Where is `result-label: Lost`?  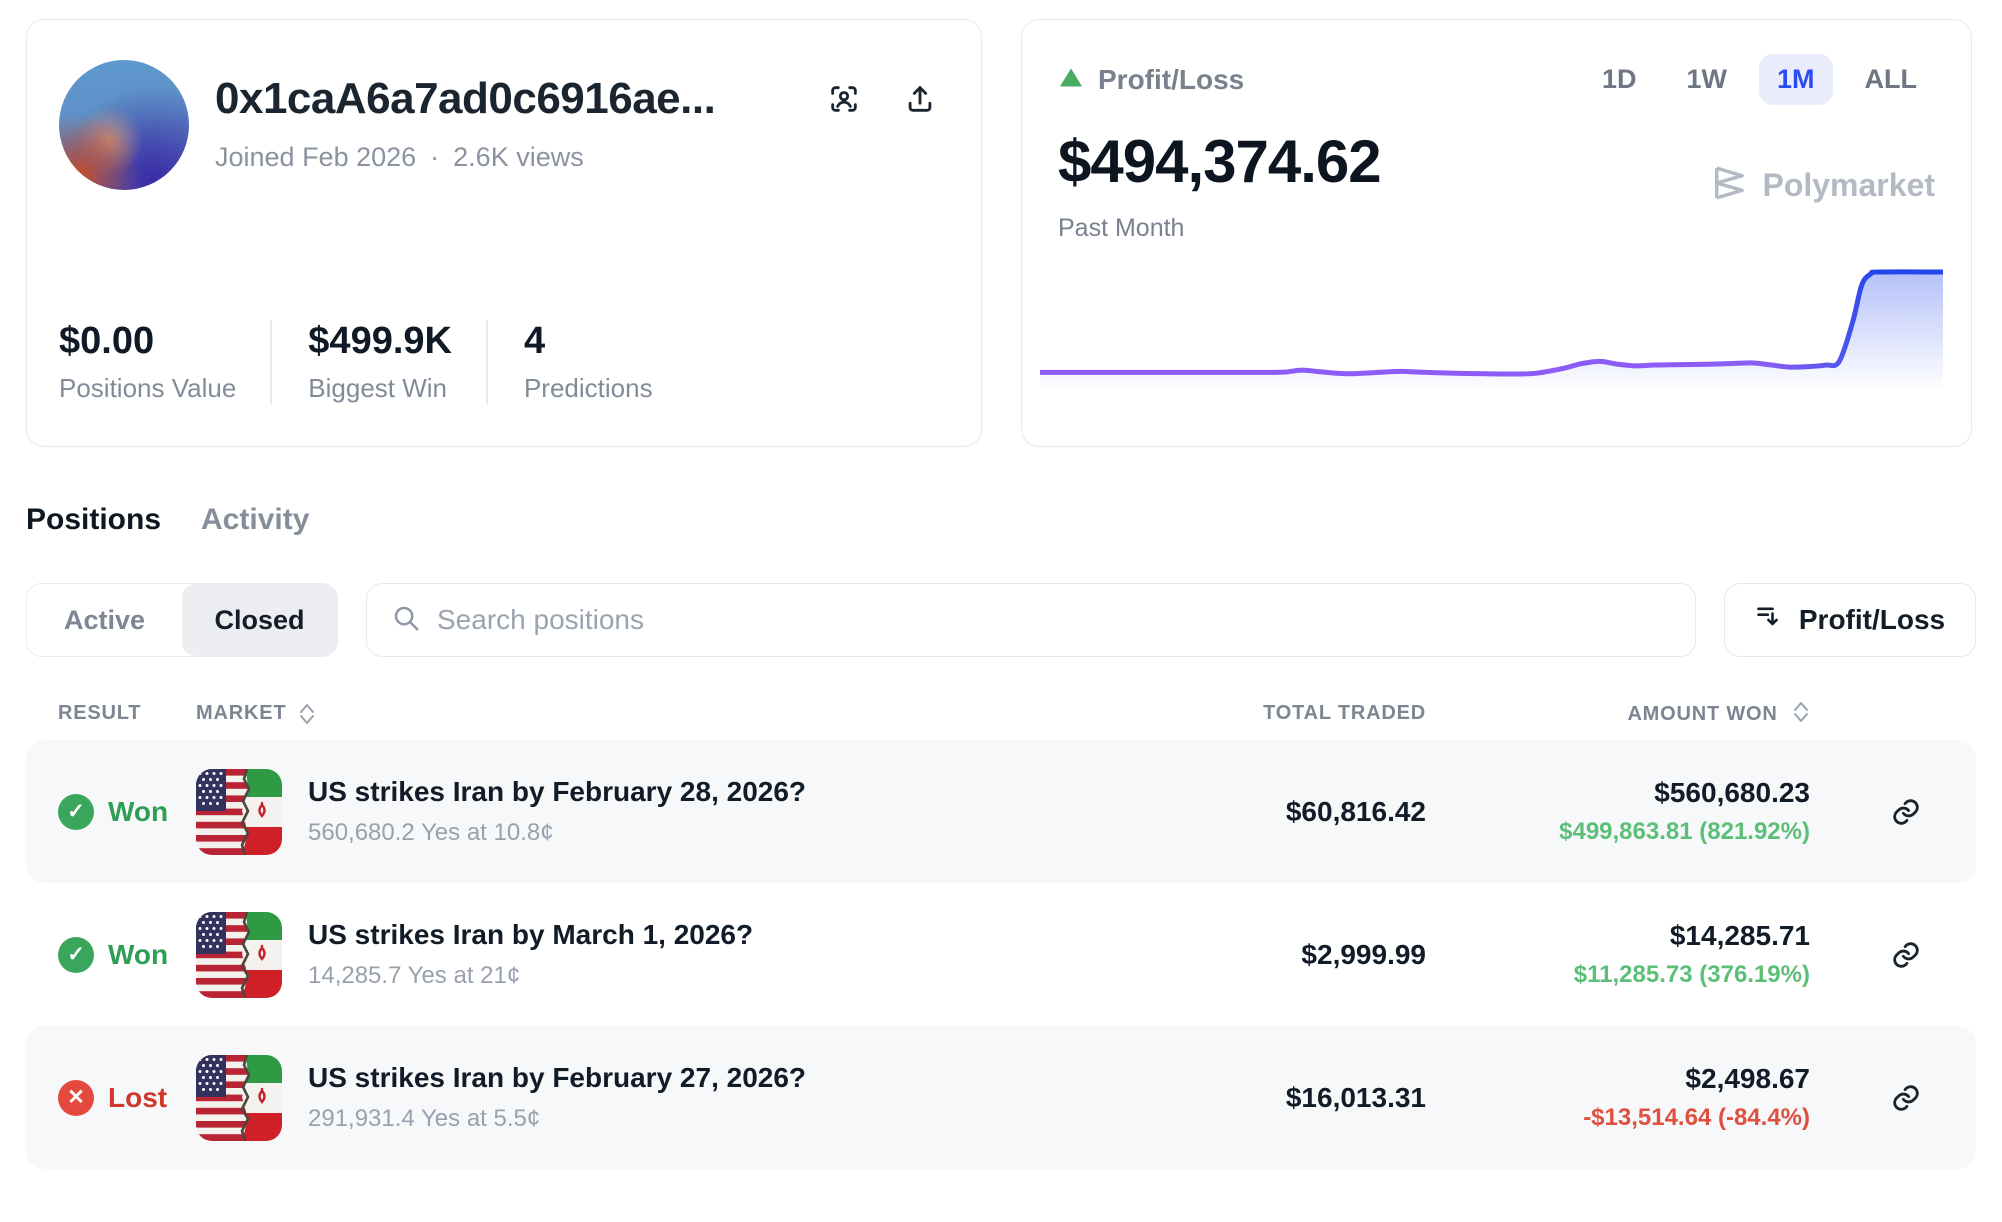 result-label: Lost is located at coordinates (138, 1097).